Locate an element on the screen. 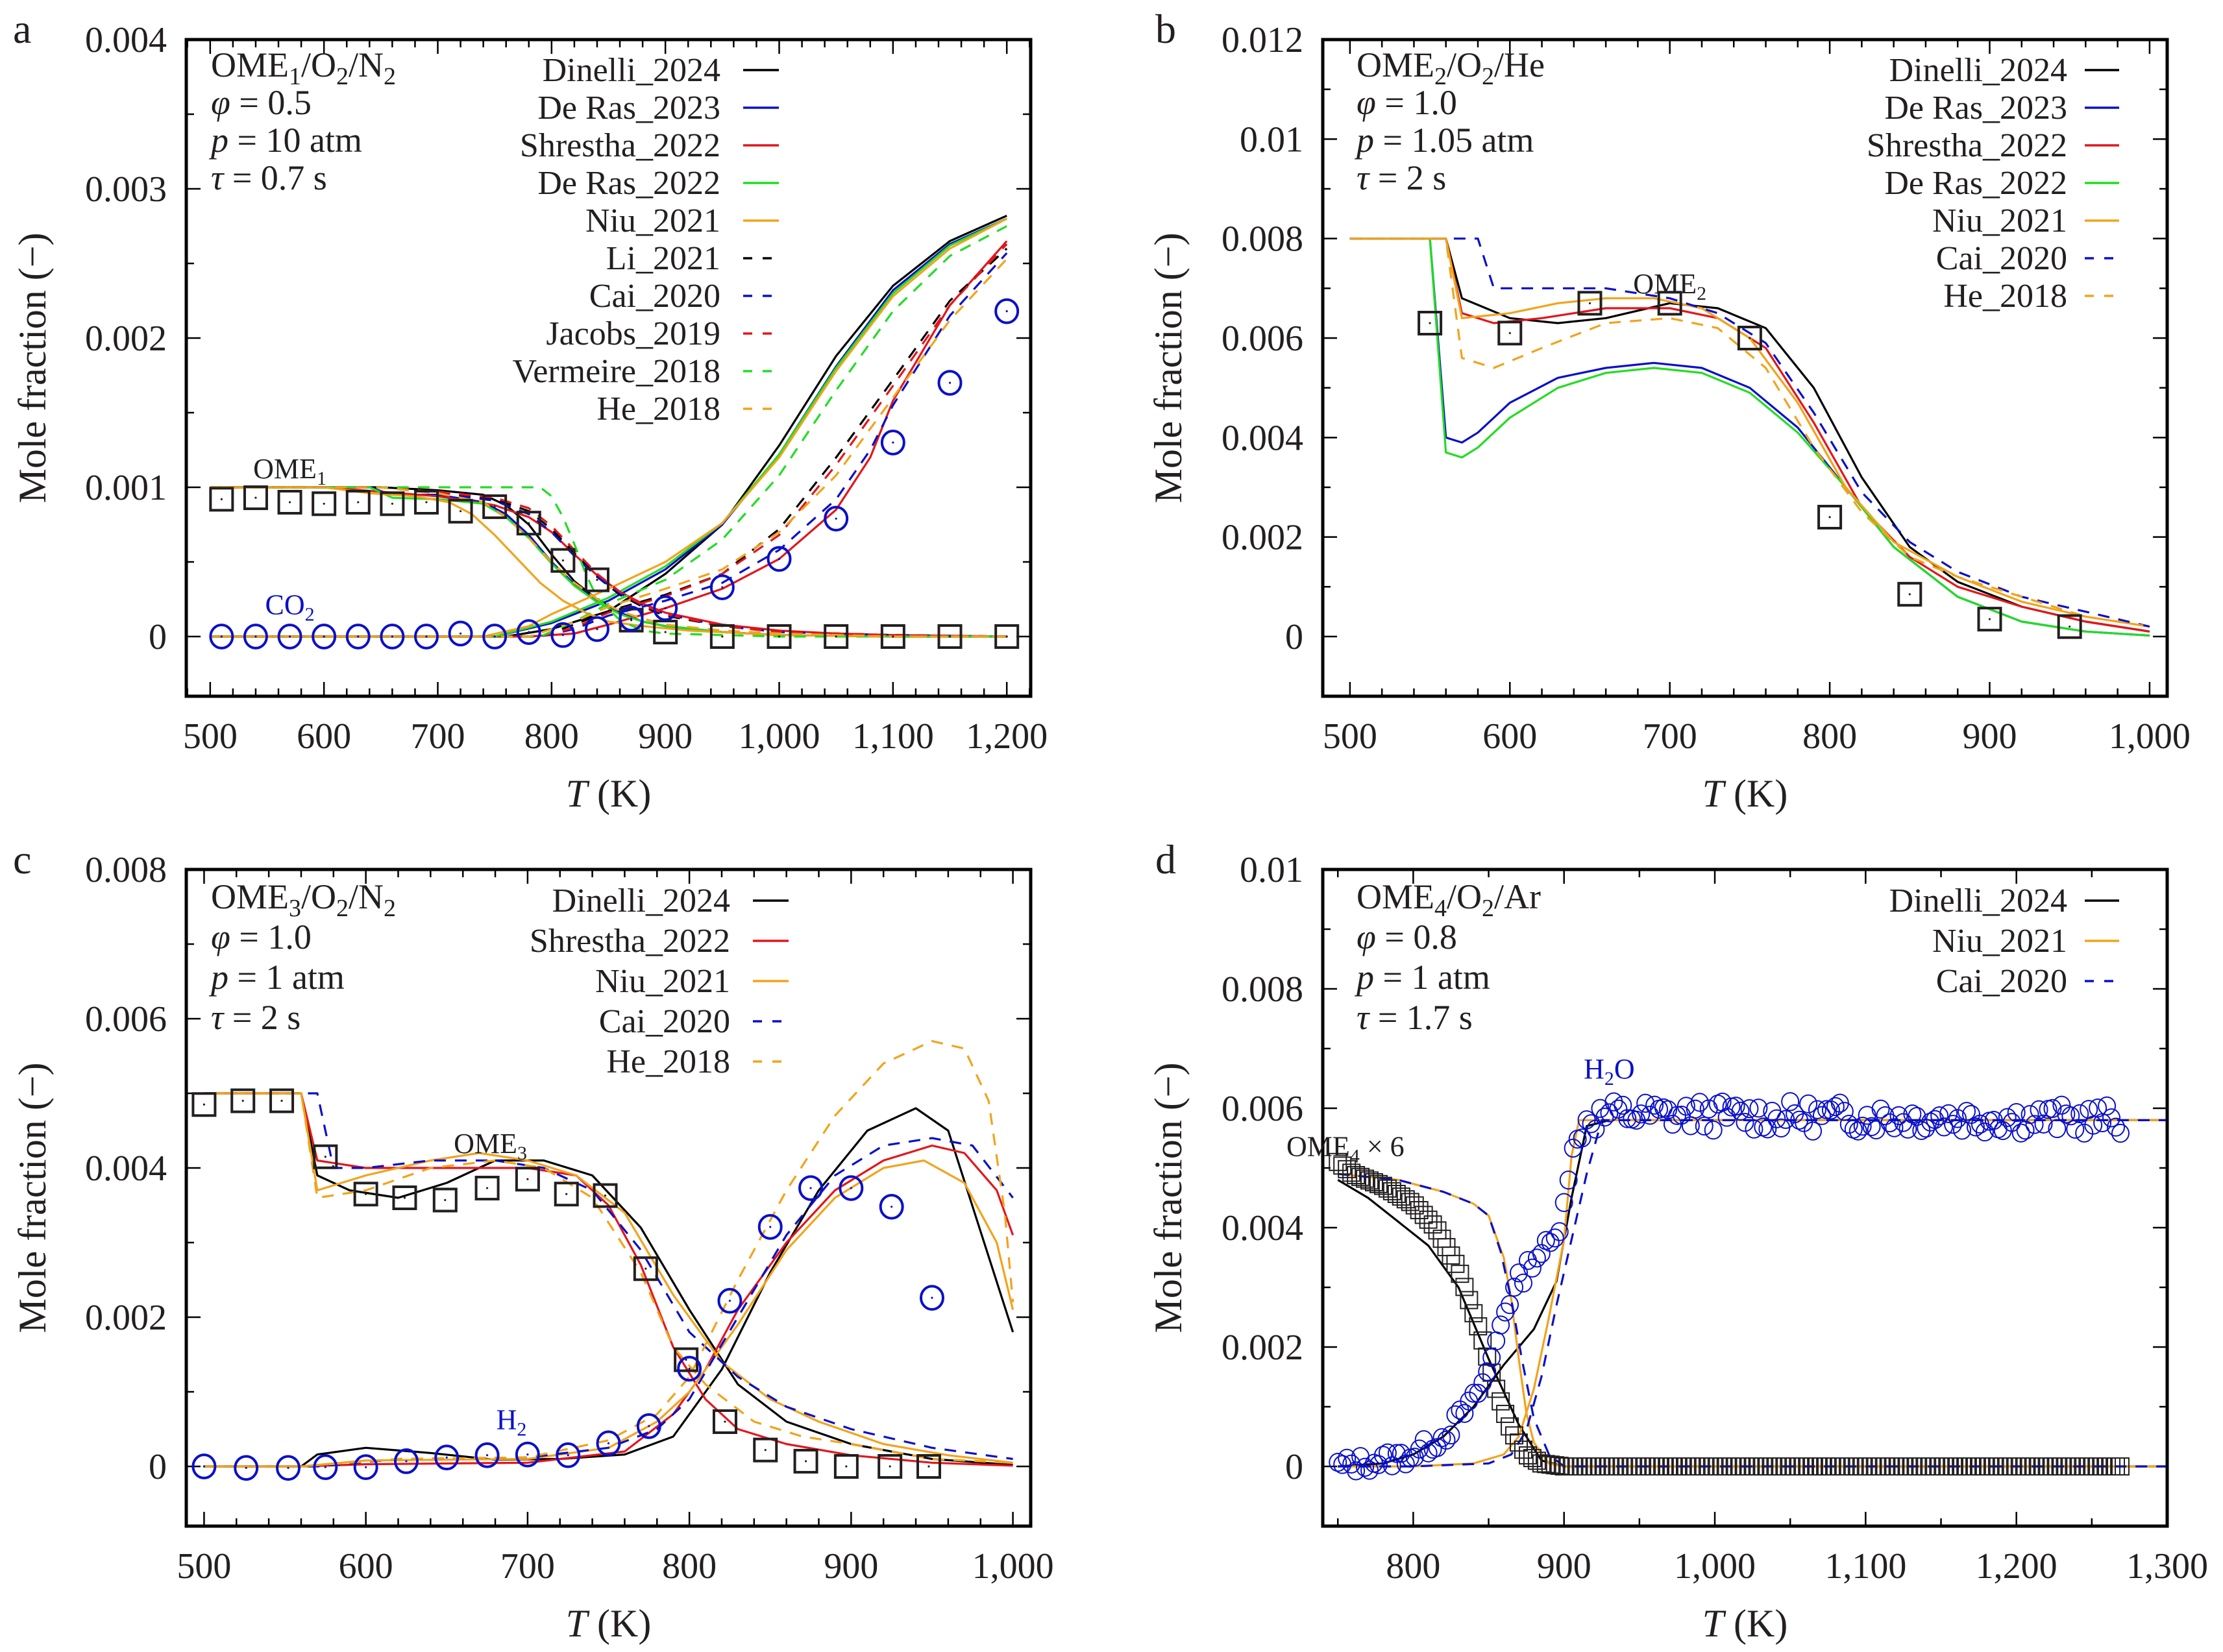 This screenshot has height=1652, width=2223. series-line-vermeire-2018 is located at coordinates (608, 431).